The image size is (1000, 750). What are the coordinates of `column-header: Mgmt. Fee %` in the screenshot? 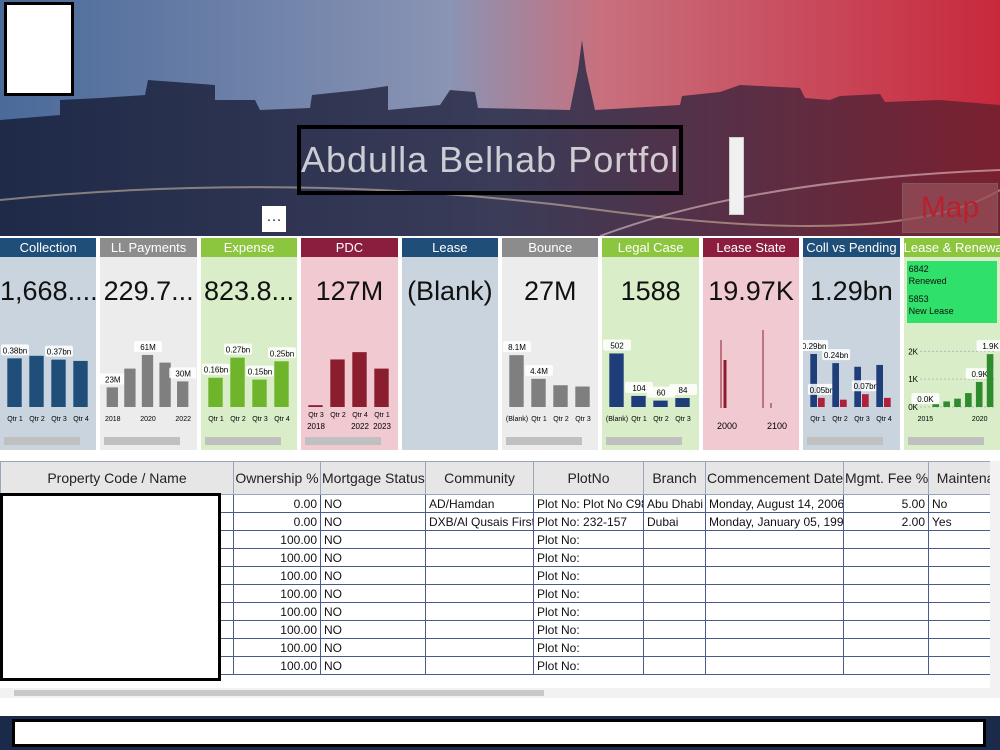 It's located at (886, 478).